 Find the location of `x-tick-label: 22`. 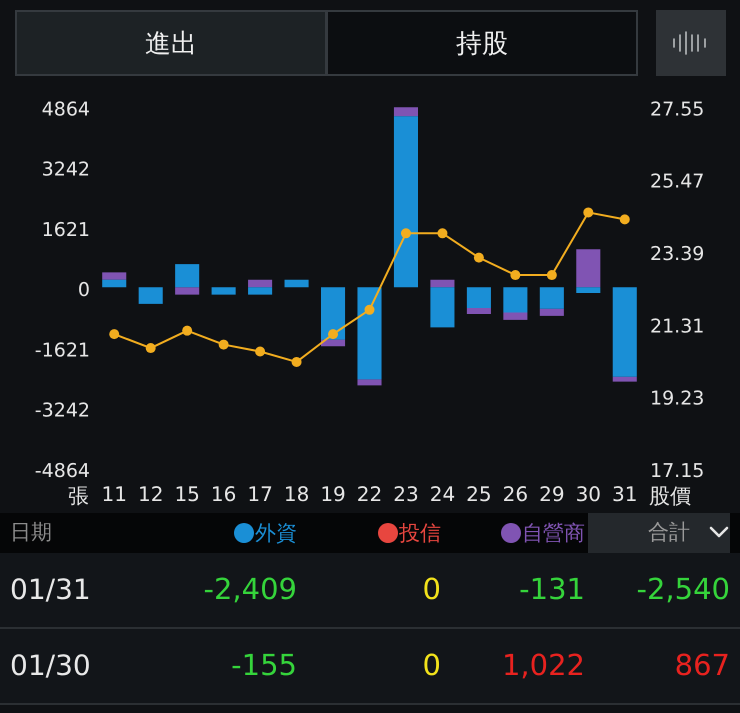

x-tick-label: 22 is located at coordinates (369, 494).